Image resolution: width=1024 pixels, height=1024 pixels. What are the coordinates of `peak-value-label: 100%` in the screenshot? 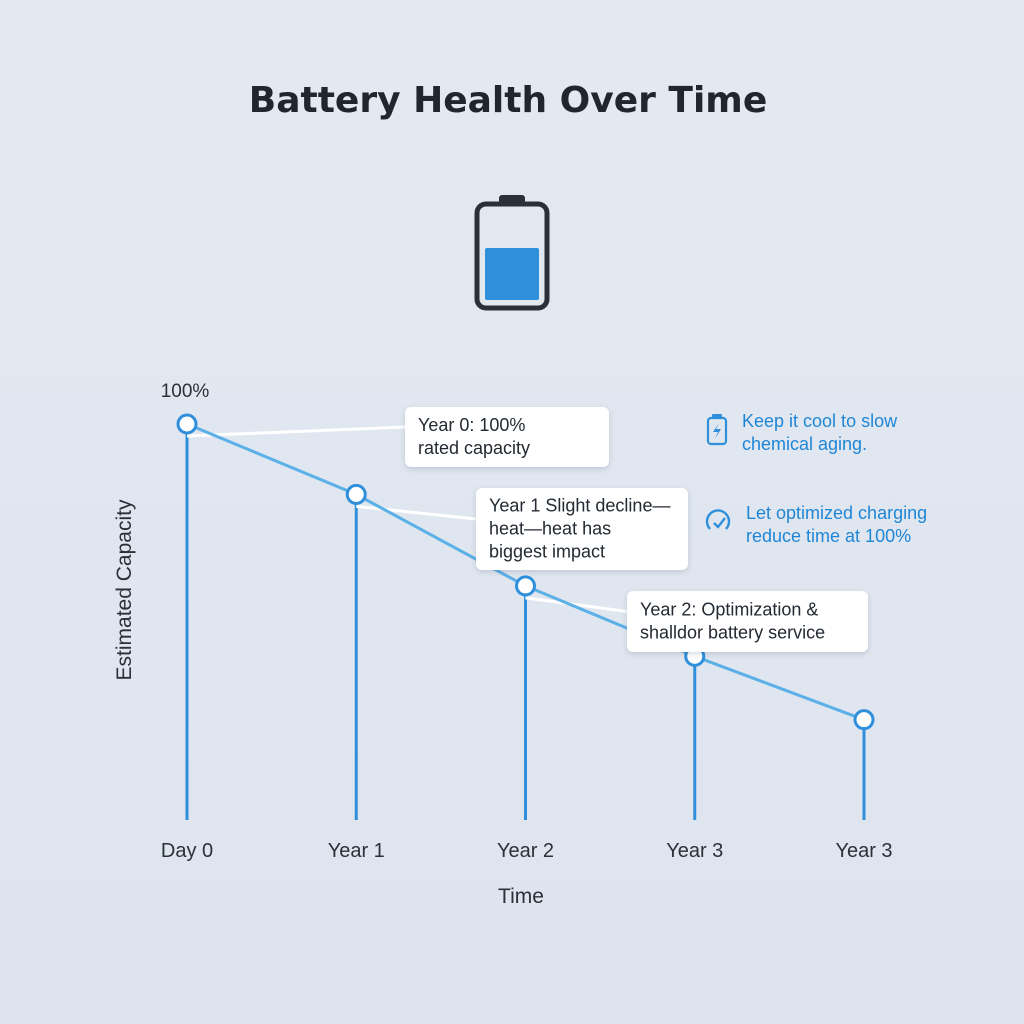 It's located at (185, 391).